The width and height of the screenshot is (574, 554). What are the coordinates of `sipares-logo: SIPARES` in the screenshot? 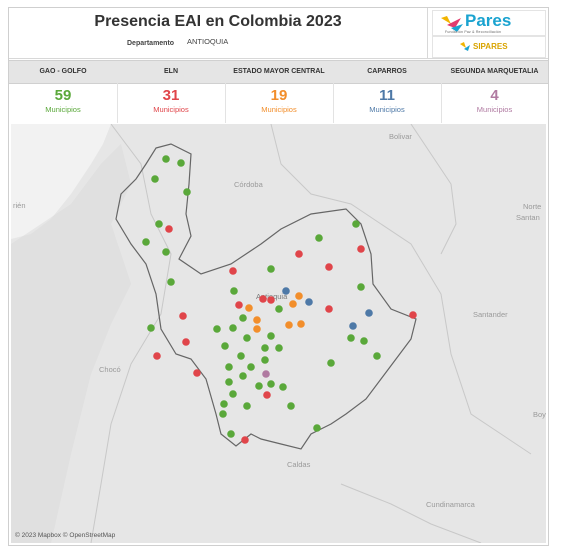 It's located at (489, 47).